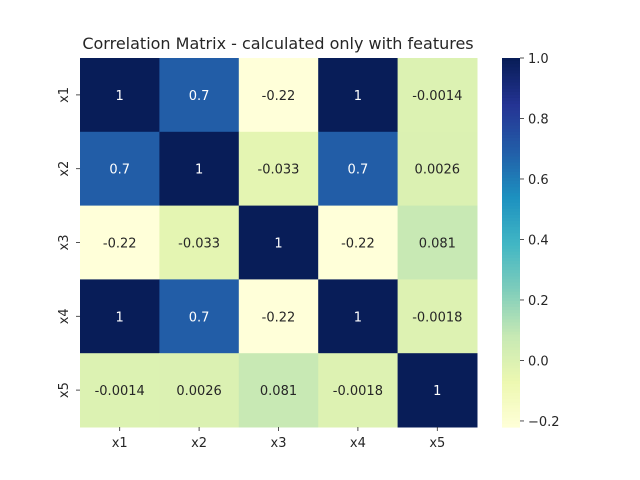  What do you see at coordinates (437, 390) in the screenshot?
I see `heatmap-cell-x5-x5` at bounding box center [437, 390].